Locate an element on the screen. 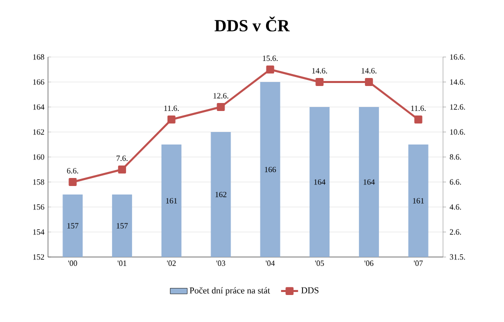  legend-label: DDS is located at coordinates (309, 290).